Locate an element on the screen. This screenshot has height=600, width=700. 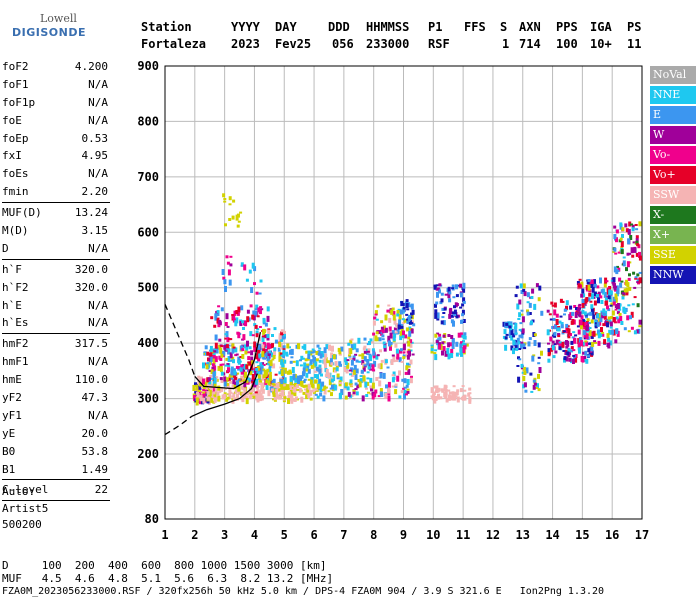
parameter-row: hmF1 N/A is located at coordinates (56, 362).